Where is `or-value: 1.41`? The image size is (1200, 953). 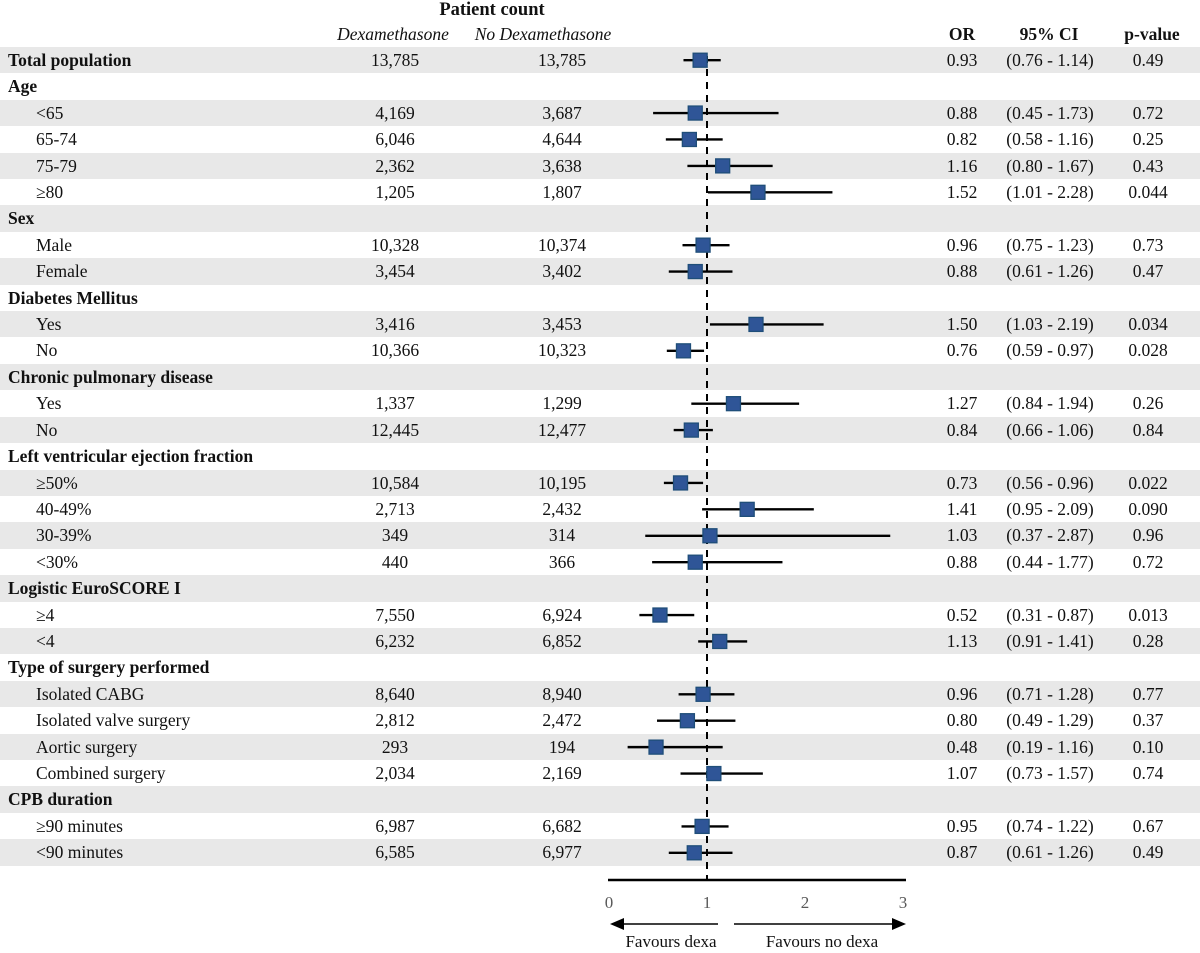 or-value: 1.41 is located at coordinates (962, 508).